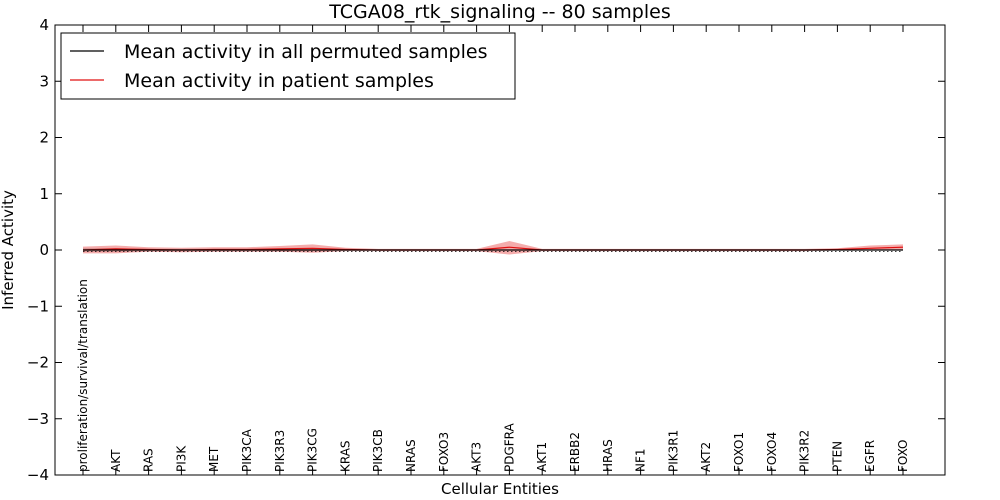 The height and width of the screenshot is (500, 1000). What do you see at coordinates (38, 419) in the screenshot?
I see `y-tick-label: −3` at bounding box center [38, 419].